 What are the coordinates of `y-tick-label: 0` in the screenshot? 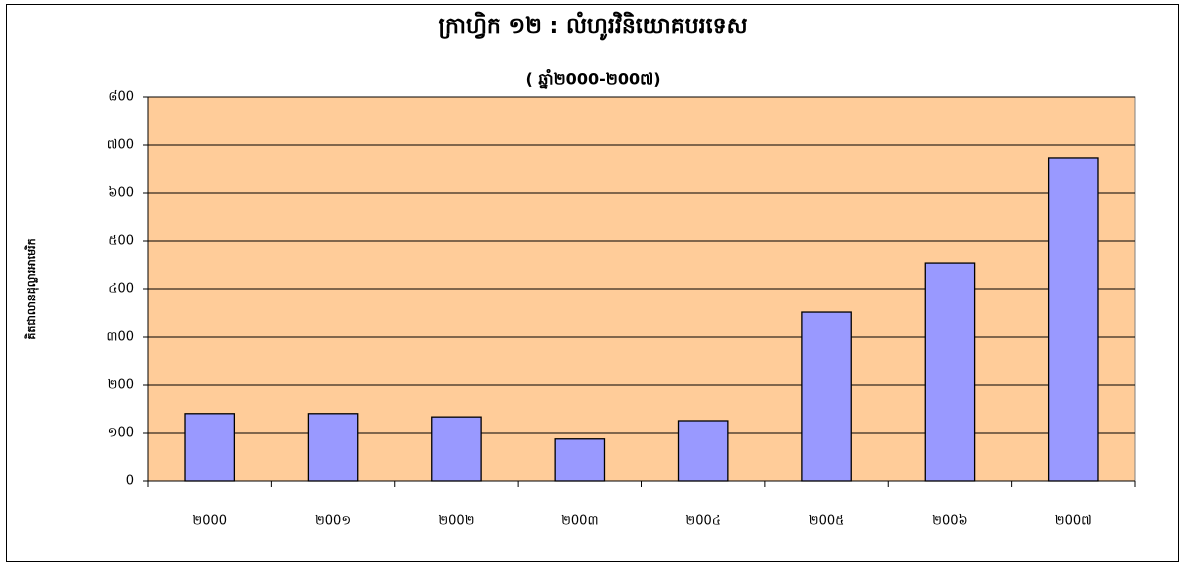 It's located at (130, 481).